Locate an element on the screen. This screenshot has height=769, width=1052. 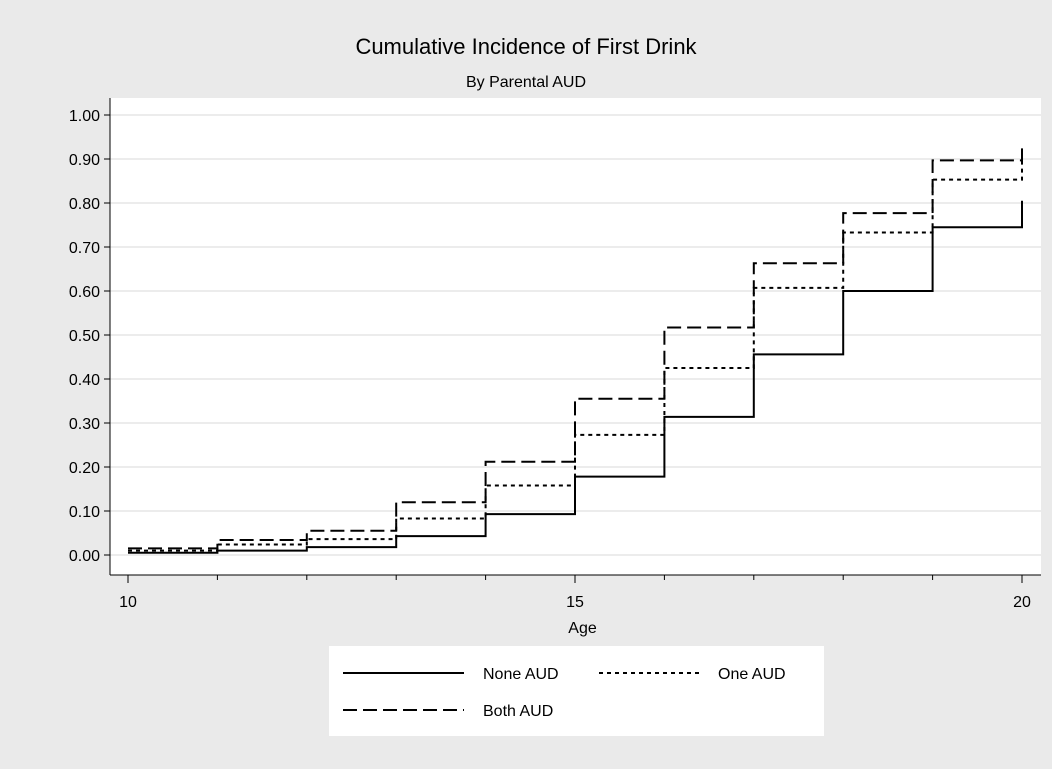
y-tick-label: 0.30 is located at coordinates (84, 424).